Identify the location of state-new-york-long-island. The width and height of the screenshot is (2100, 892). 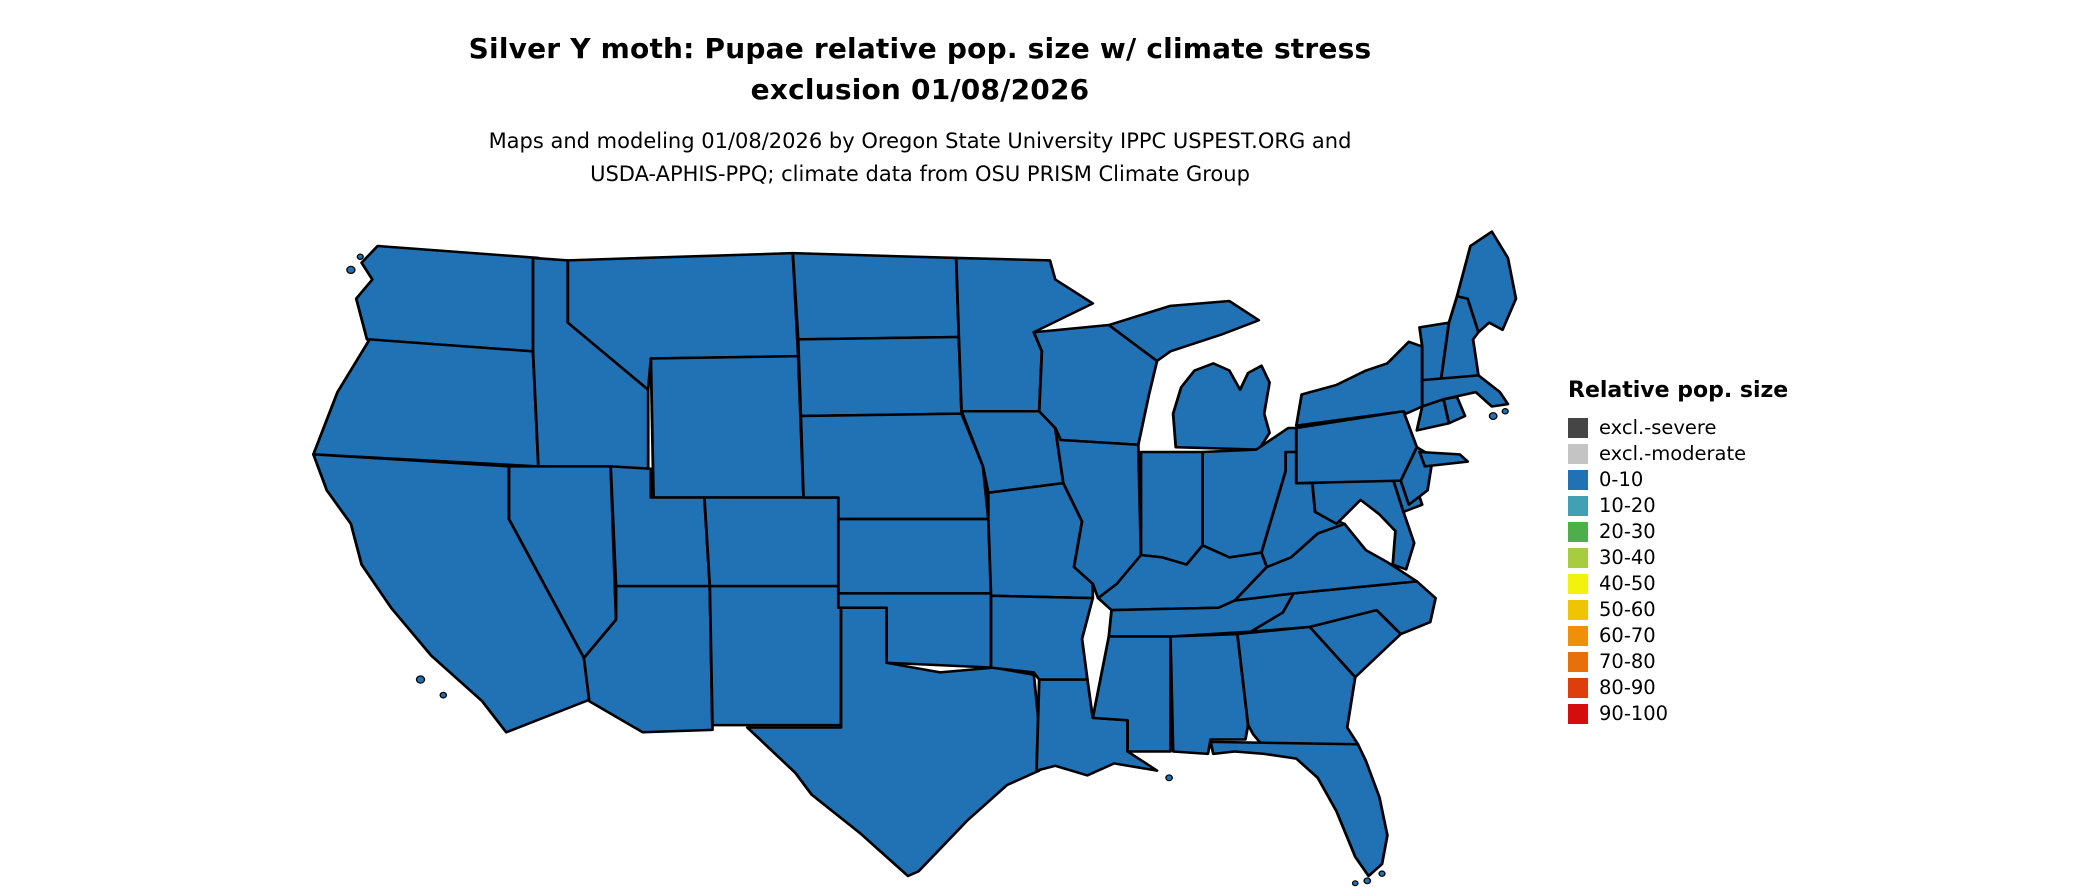
(1444, 459).